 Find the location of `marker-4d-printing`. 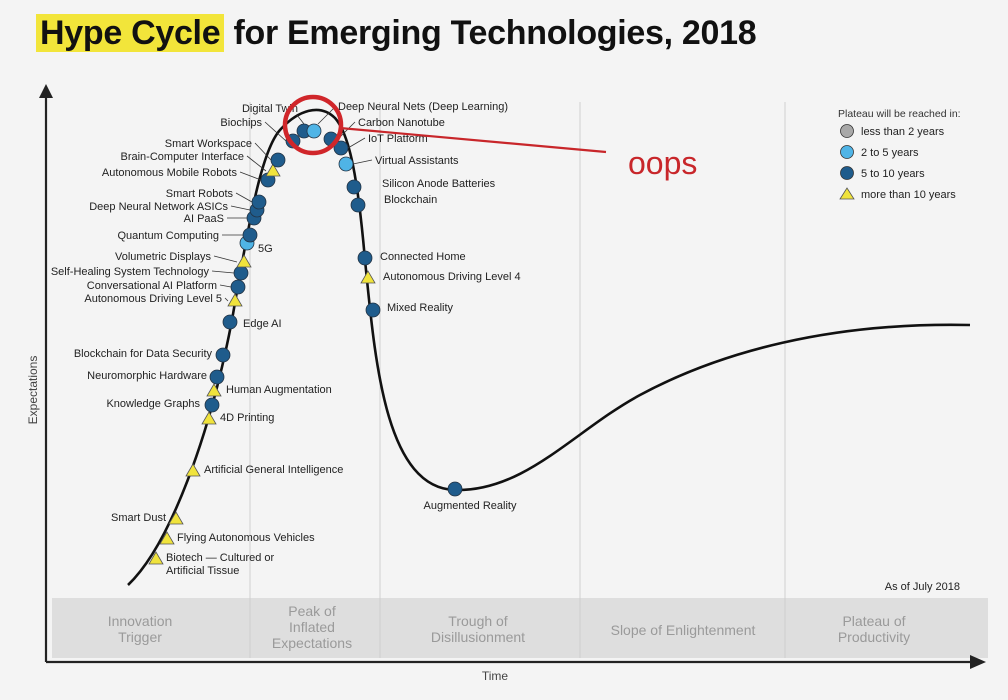

marker-4d-printing is located at coordinates (209, 418).